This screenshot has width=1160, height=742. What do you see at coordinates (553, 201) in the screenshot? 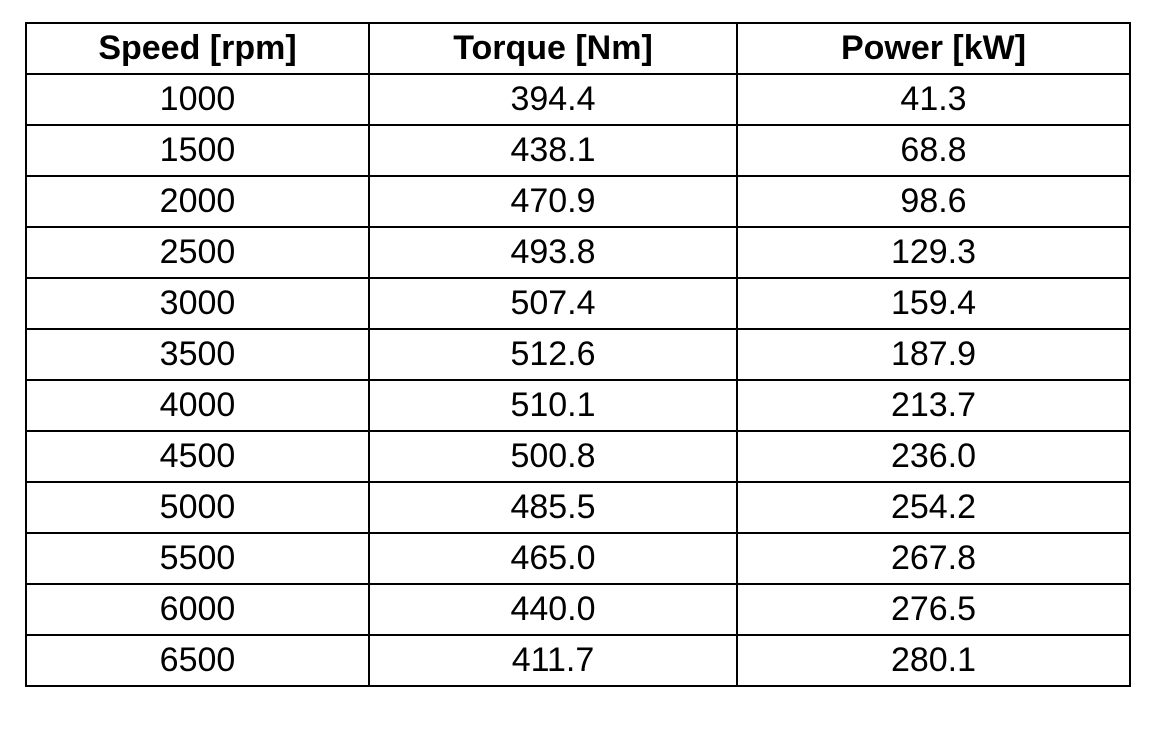
I see `torque-cell: 470.9` at bounding box center [553, 201].